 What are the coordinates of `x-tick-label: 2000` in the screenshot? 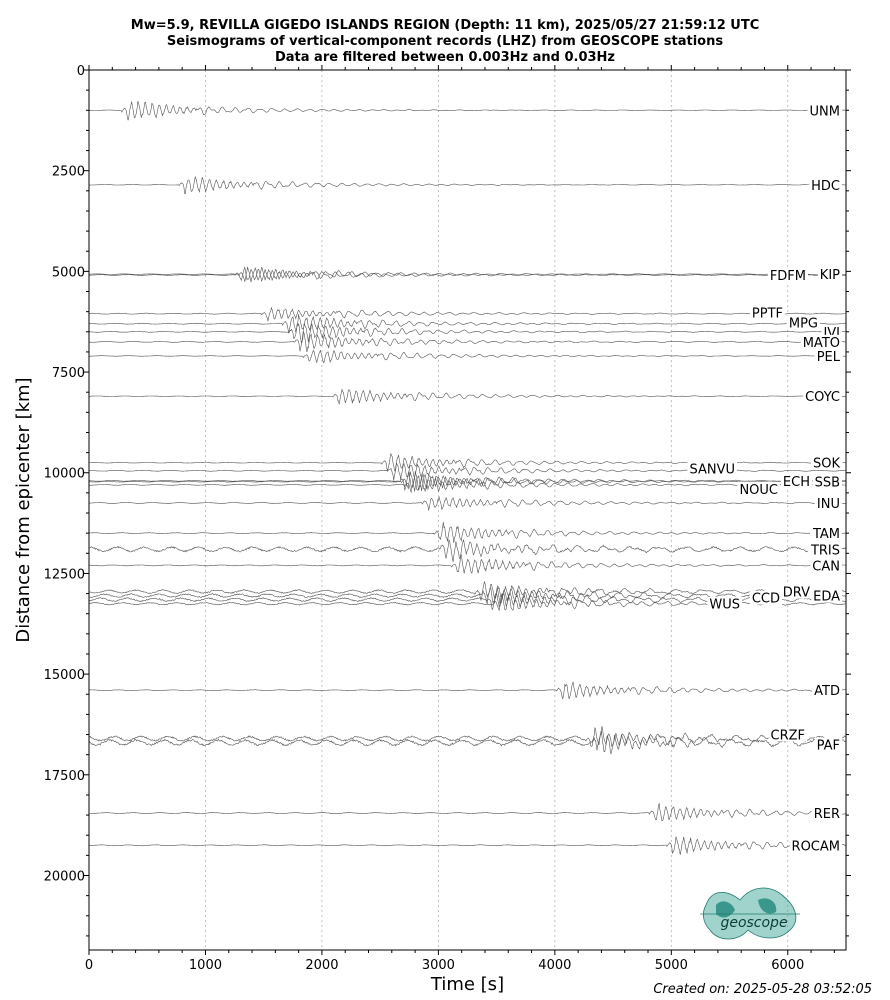 It's located at (321, 965).